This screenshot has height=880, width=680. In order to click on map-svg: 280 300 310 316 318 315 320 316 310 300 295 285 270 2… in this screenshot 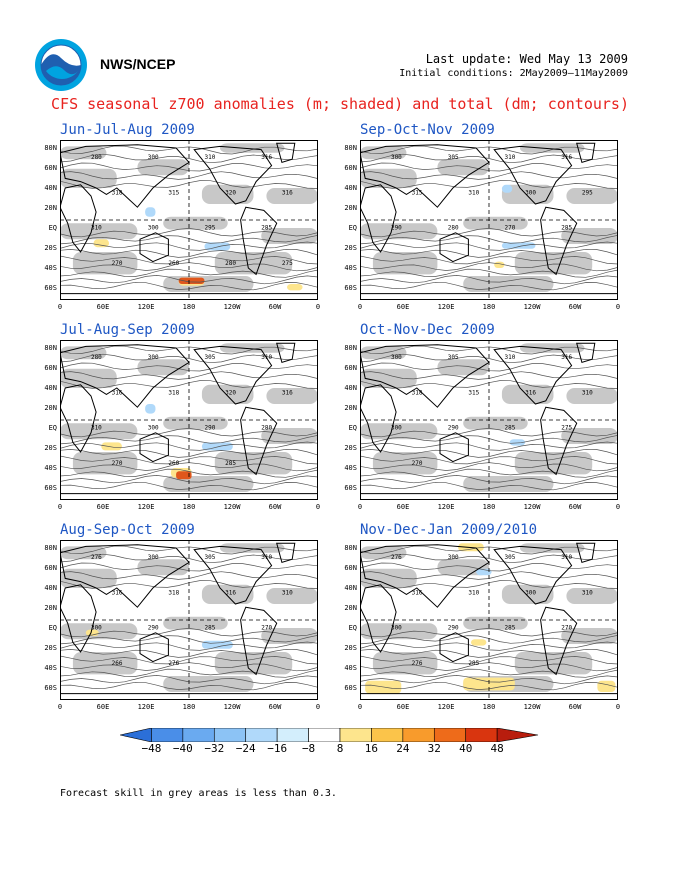, I will do `click(189, 220)`.